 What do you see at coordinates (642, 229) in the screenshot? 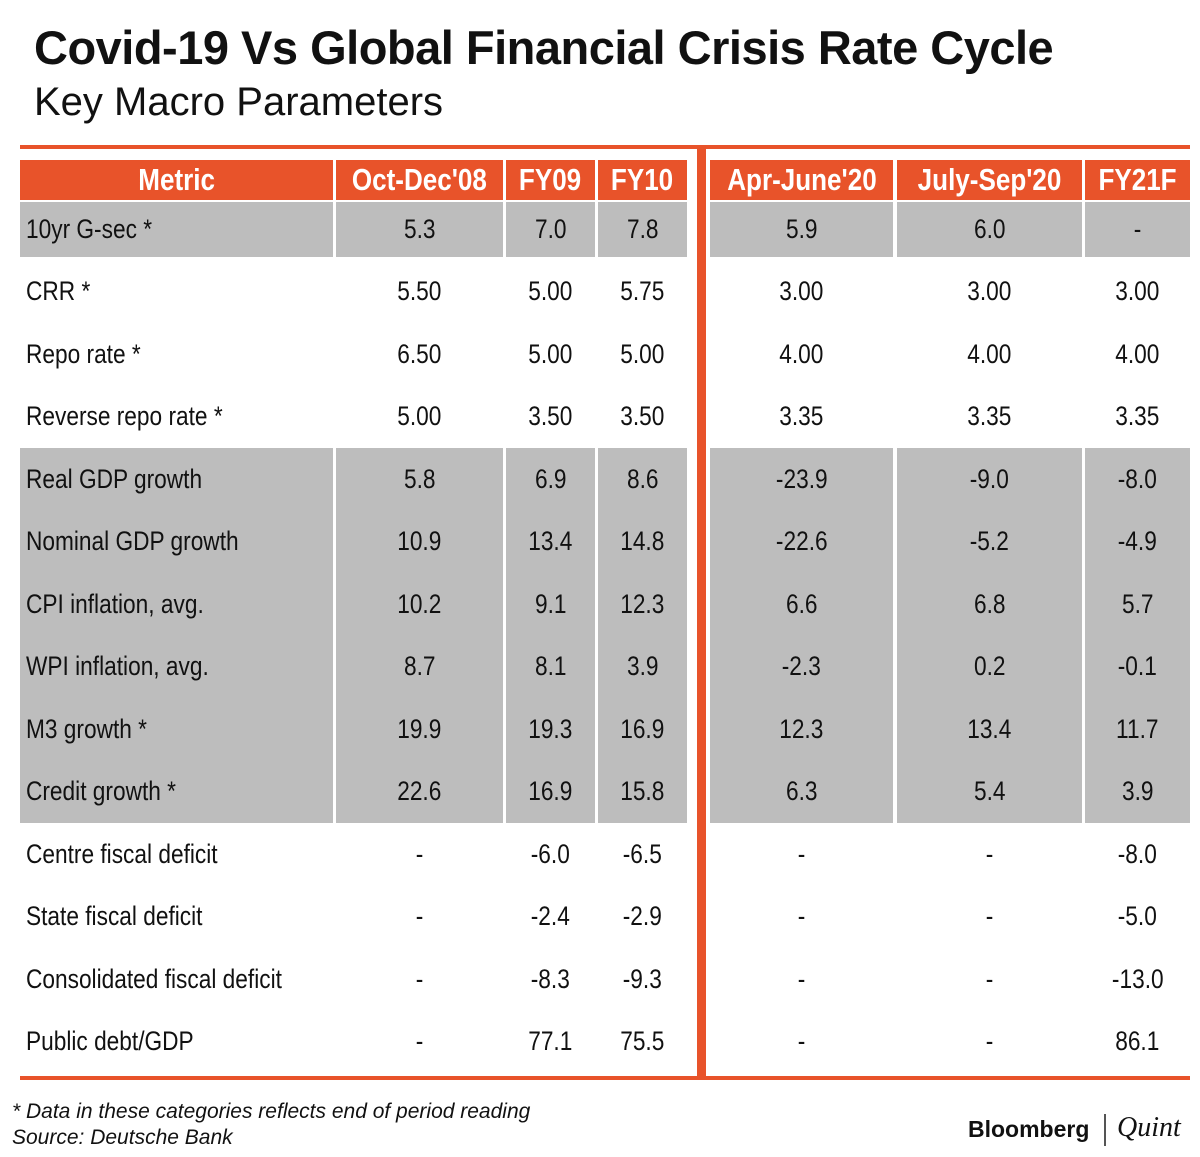
I see `cell-text: 7.8` at bounding box center [642, 229].